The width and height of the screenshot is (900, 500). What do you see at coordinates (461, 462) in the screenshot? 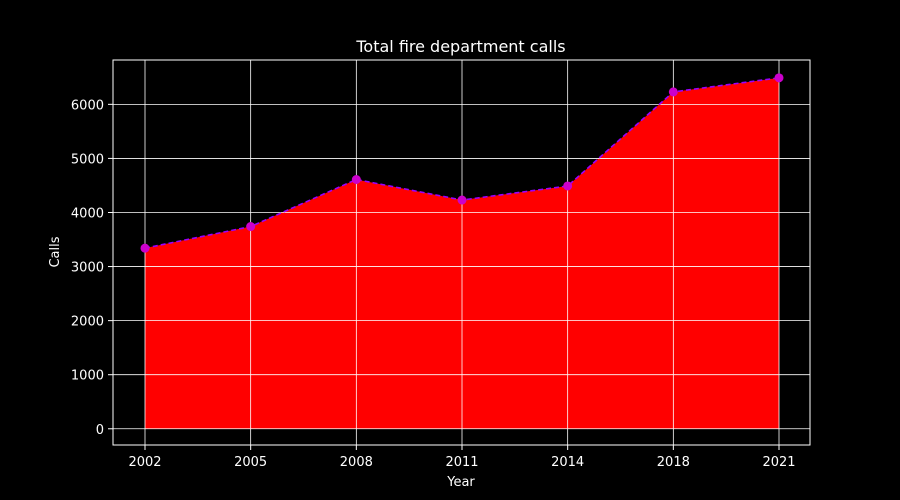
I see `x-tick-label: 2011` at bounding box center [461, 462].